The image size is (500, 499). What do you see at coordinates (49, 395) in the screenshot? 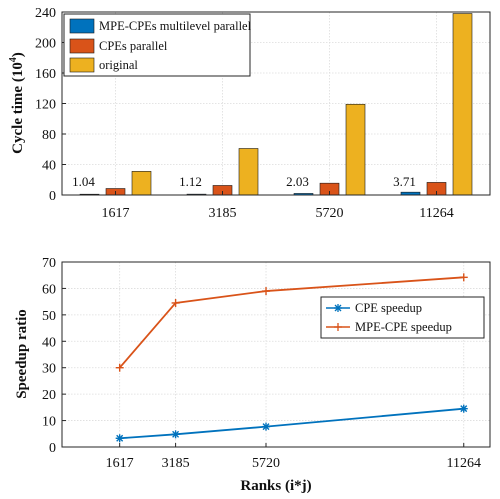
I see `line-y-tick-label-2: 20` at bounding box center [49, 395].